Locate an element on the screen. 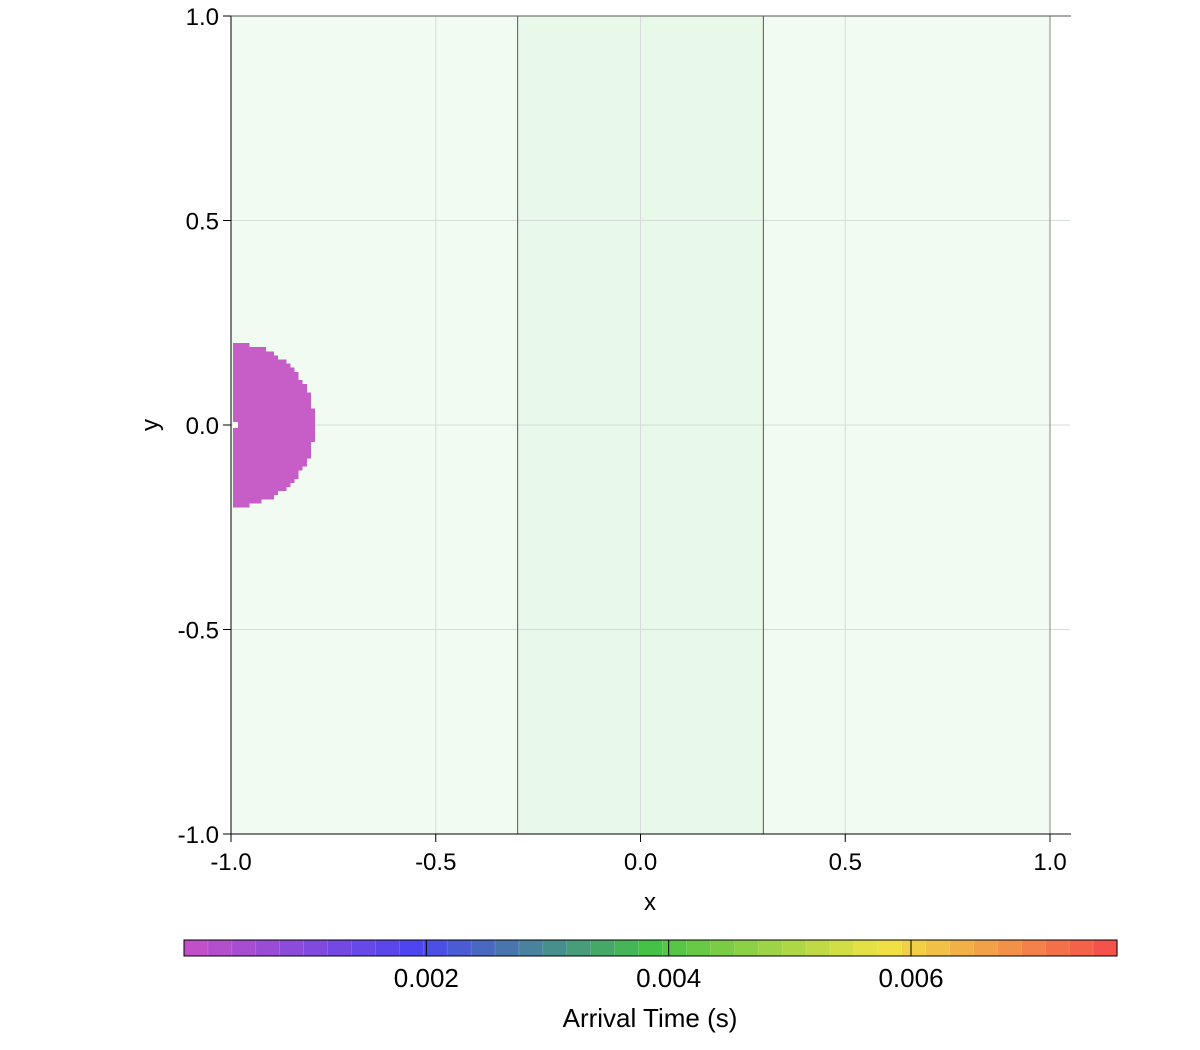 This screenshot has height=1050, width=1200. x-tick-label: 0.5 is located at coordinates (845, 862).